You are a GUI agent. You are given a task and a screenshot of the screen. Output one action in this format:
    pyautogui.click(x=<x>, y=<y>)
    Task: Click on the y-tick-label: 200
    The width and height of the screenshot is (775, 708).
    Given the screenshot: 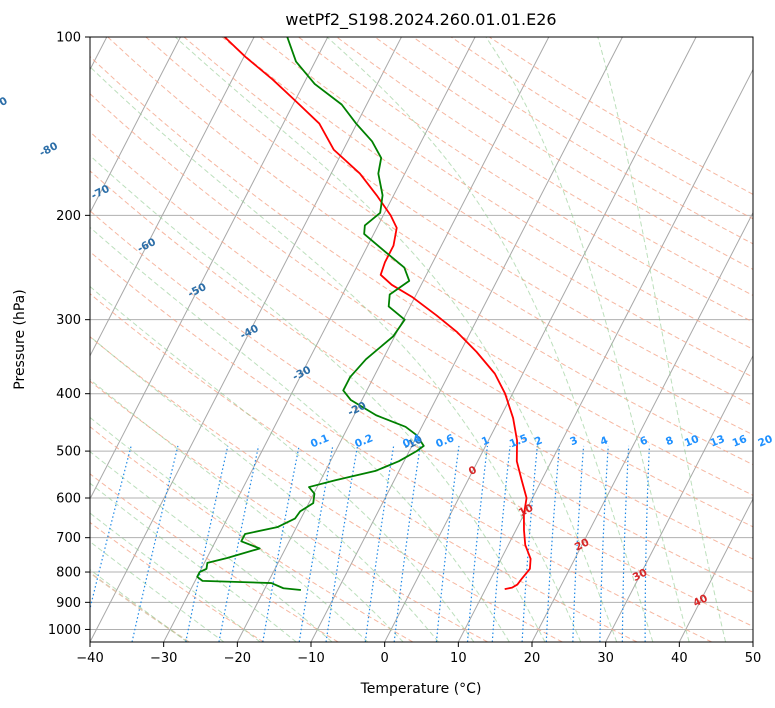 What is the action you would take?
    pyautogui.click(x=68, y=216)
    